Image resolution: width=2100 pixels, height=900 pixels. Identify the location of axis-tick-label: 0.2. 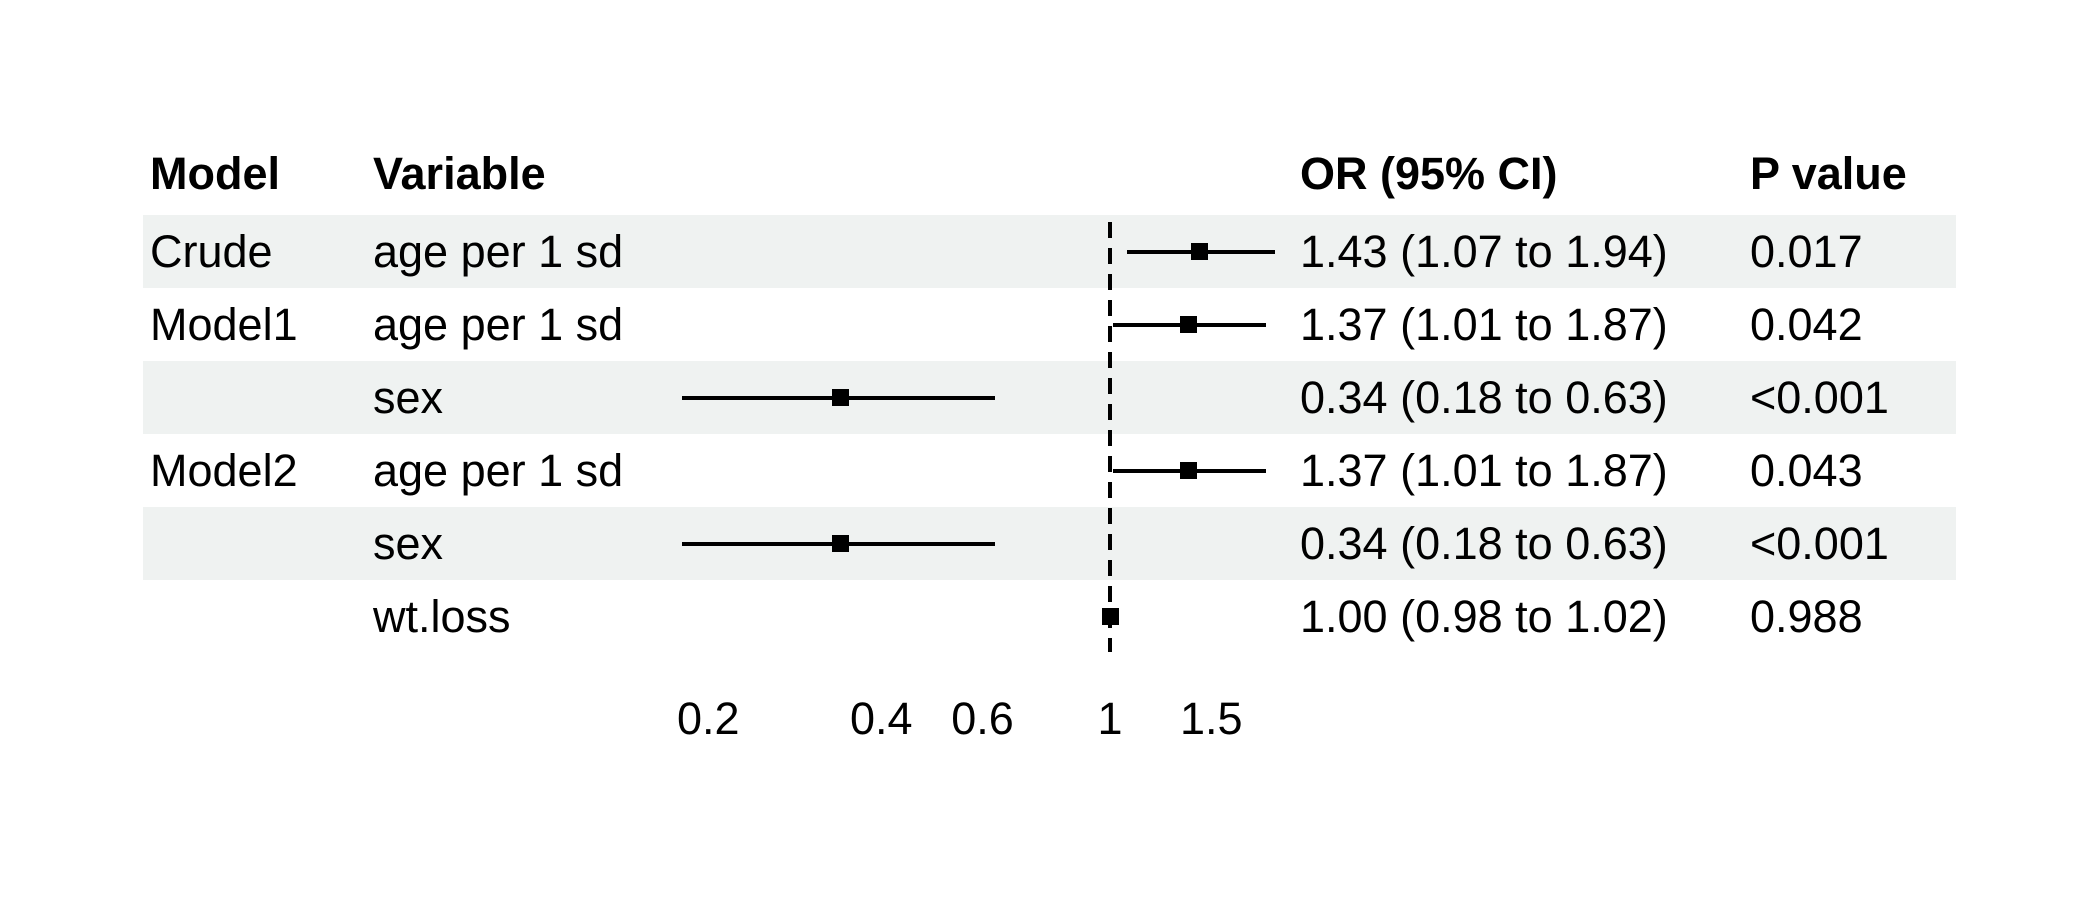
(708, 718).